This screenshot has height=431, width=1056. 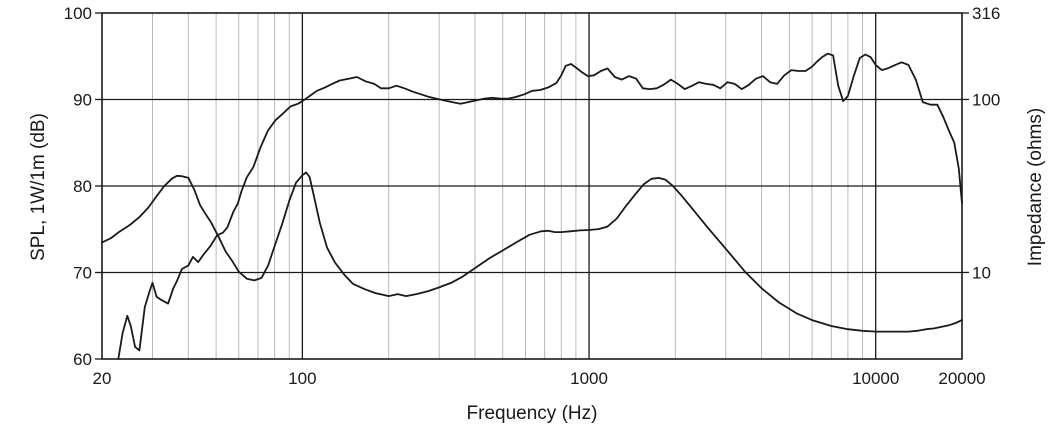 What do you see at coordinates (589, 378) in the screenshot?
I see `x-tick-label: 1000` at bounding box center [589, 378].